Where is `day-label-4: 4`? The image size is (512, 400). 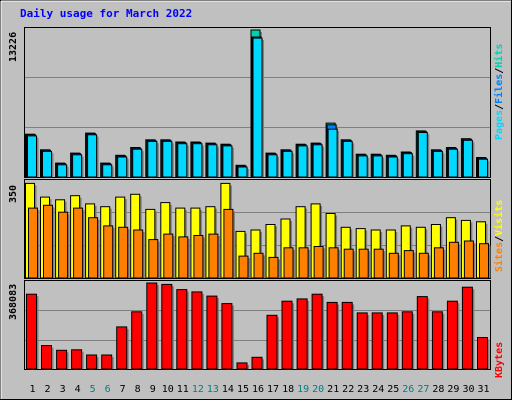 day-label-4: 4 is located at coordinates (78, 389).